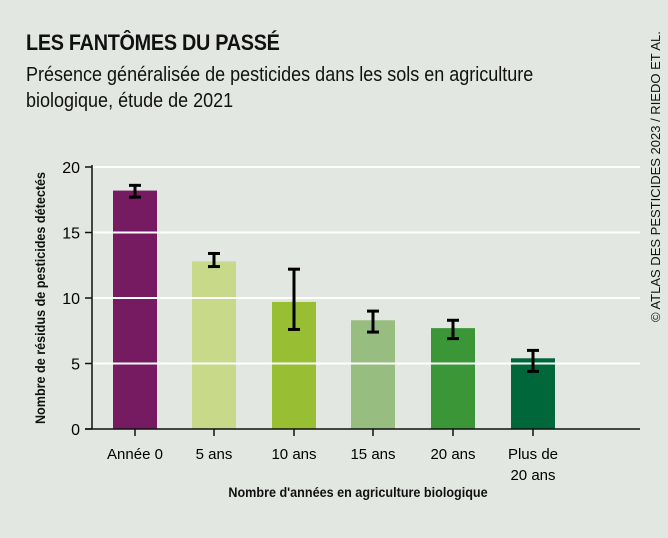  Describe the element at coordinates (372, 454) in the screenshot. I see `x-tick-label: 15 ans` at that location.